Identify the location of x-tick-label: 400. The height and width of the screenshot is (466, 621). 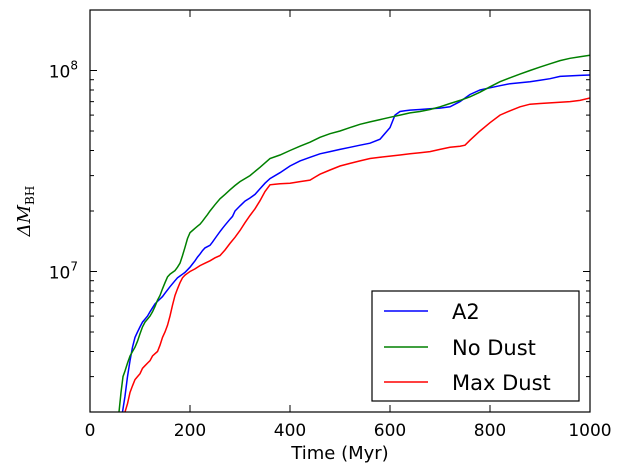
(290, 431).